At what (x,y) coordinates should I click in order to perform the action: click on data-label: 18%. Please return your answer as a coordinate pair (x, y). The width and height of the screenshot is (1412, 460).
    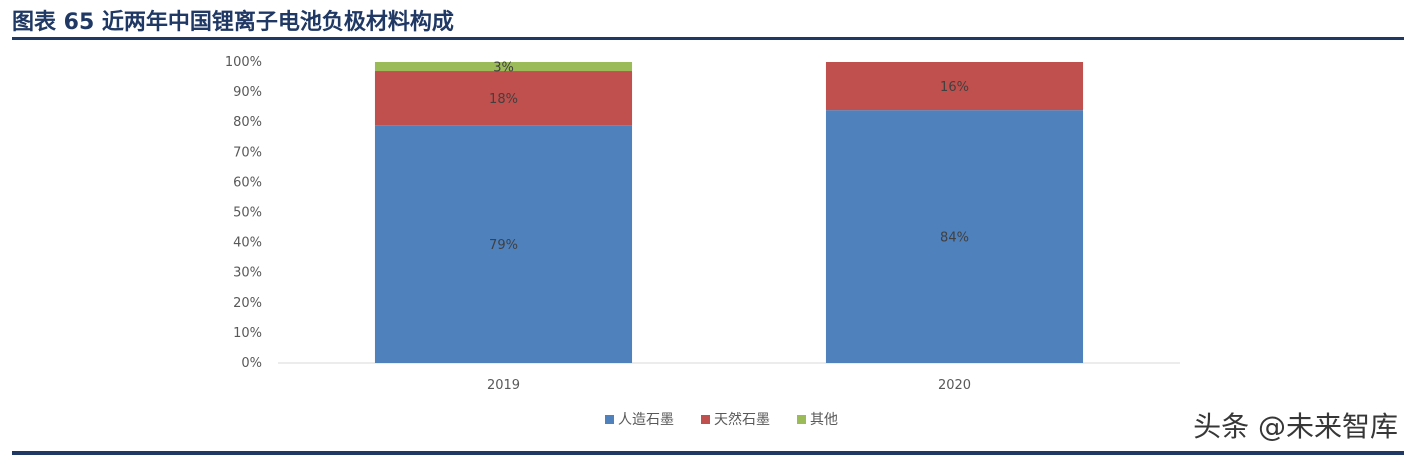
    Looking at the image, I should click on (503, 99).